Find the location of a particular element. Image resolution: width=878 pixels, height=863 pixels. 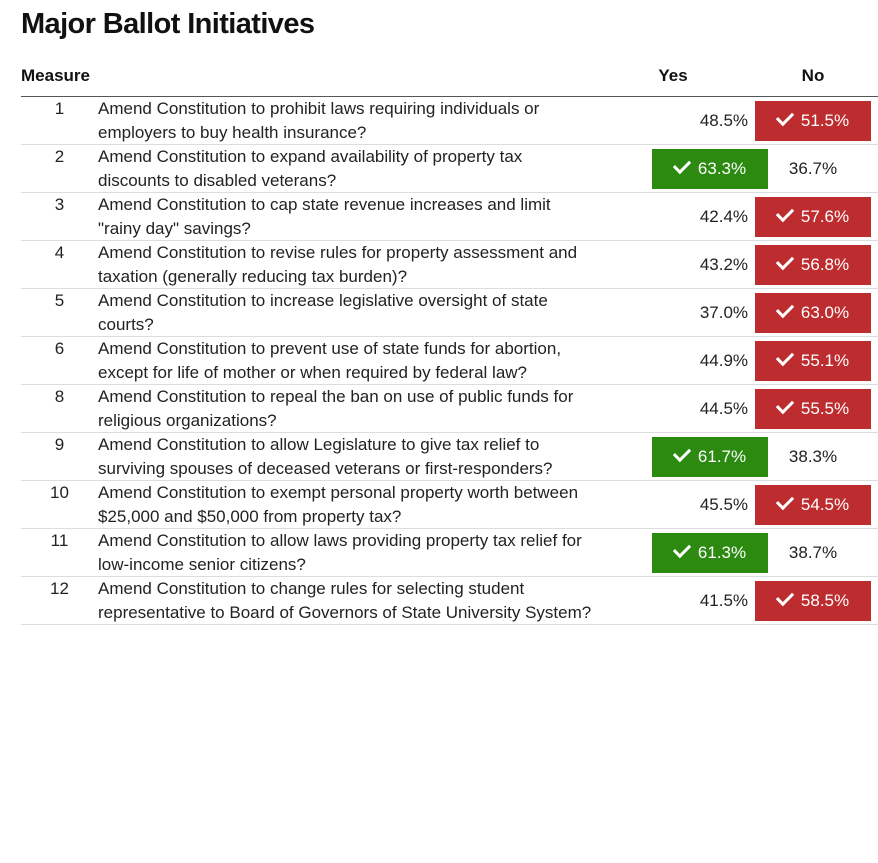

yes-percentage: 44.5% is located at coordinates (724, 408).